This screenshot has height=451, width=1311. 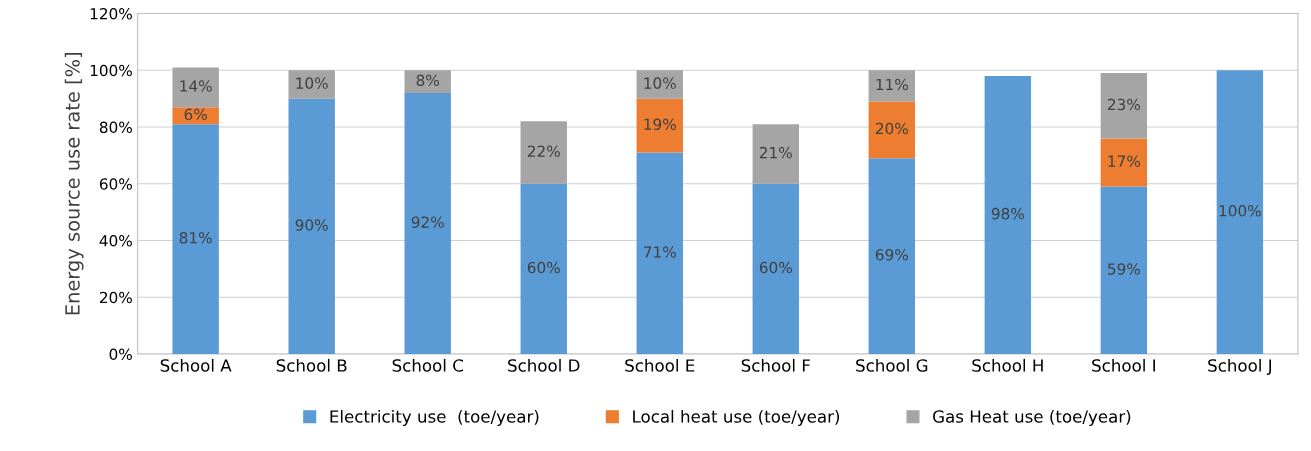 What do you see at coordinates (1032, 418) in the screenshot?
I see `legend-label: Gas Heat use (toe/year)` at bounding box center [1032, 418].